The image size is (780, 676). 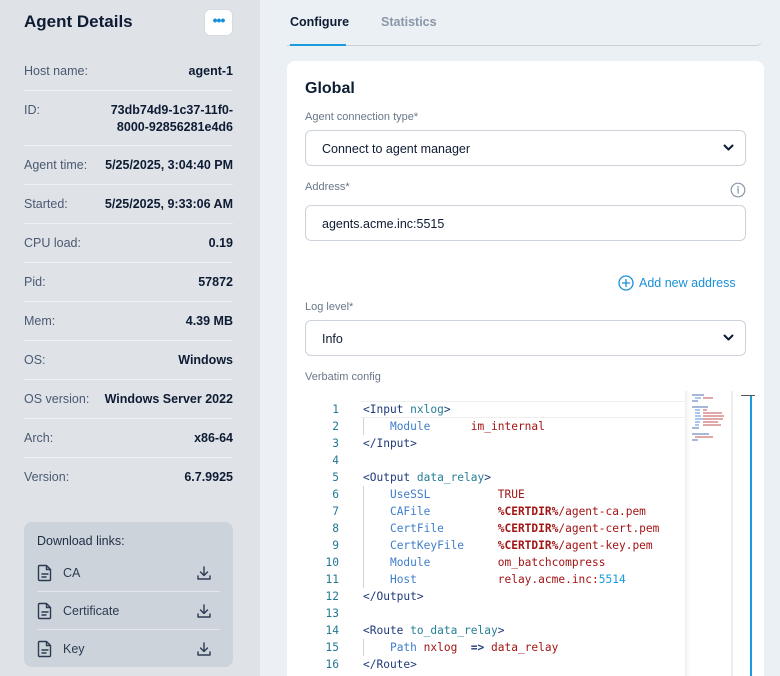 What do you see at coordinates (74, 649) in the screenshot?
I see `download-link-label: Key` at bounding box center [74, 649].